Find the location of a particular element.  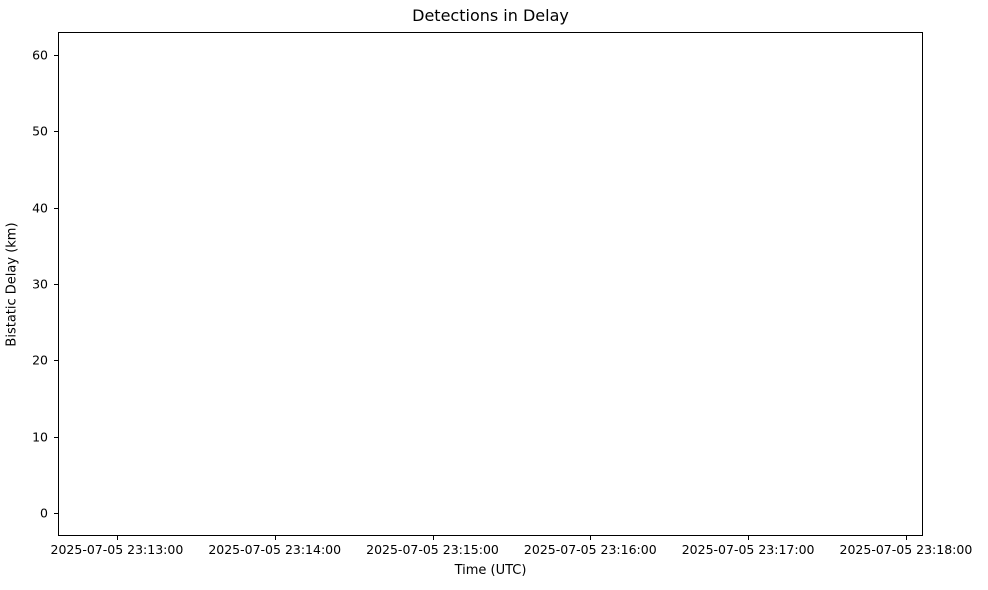

y-tick-label: 50 is located at coordinates (40, 131).